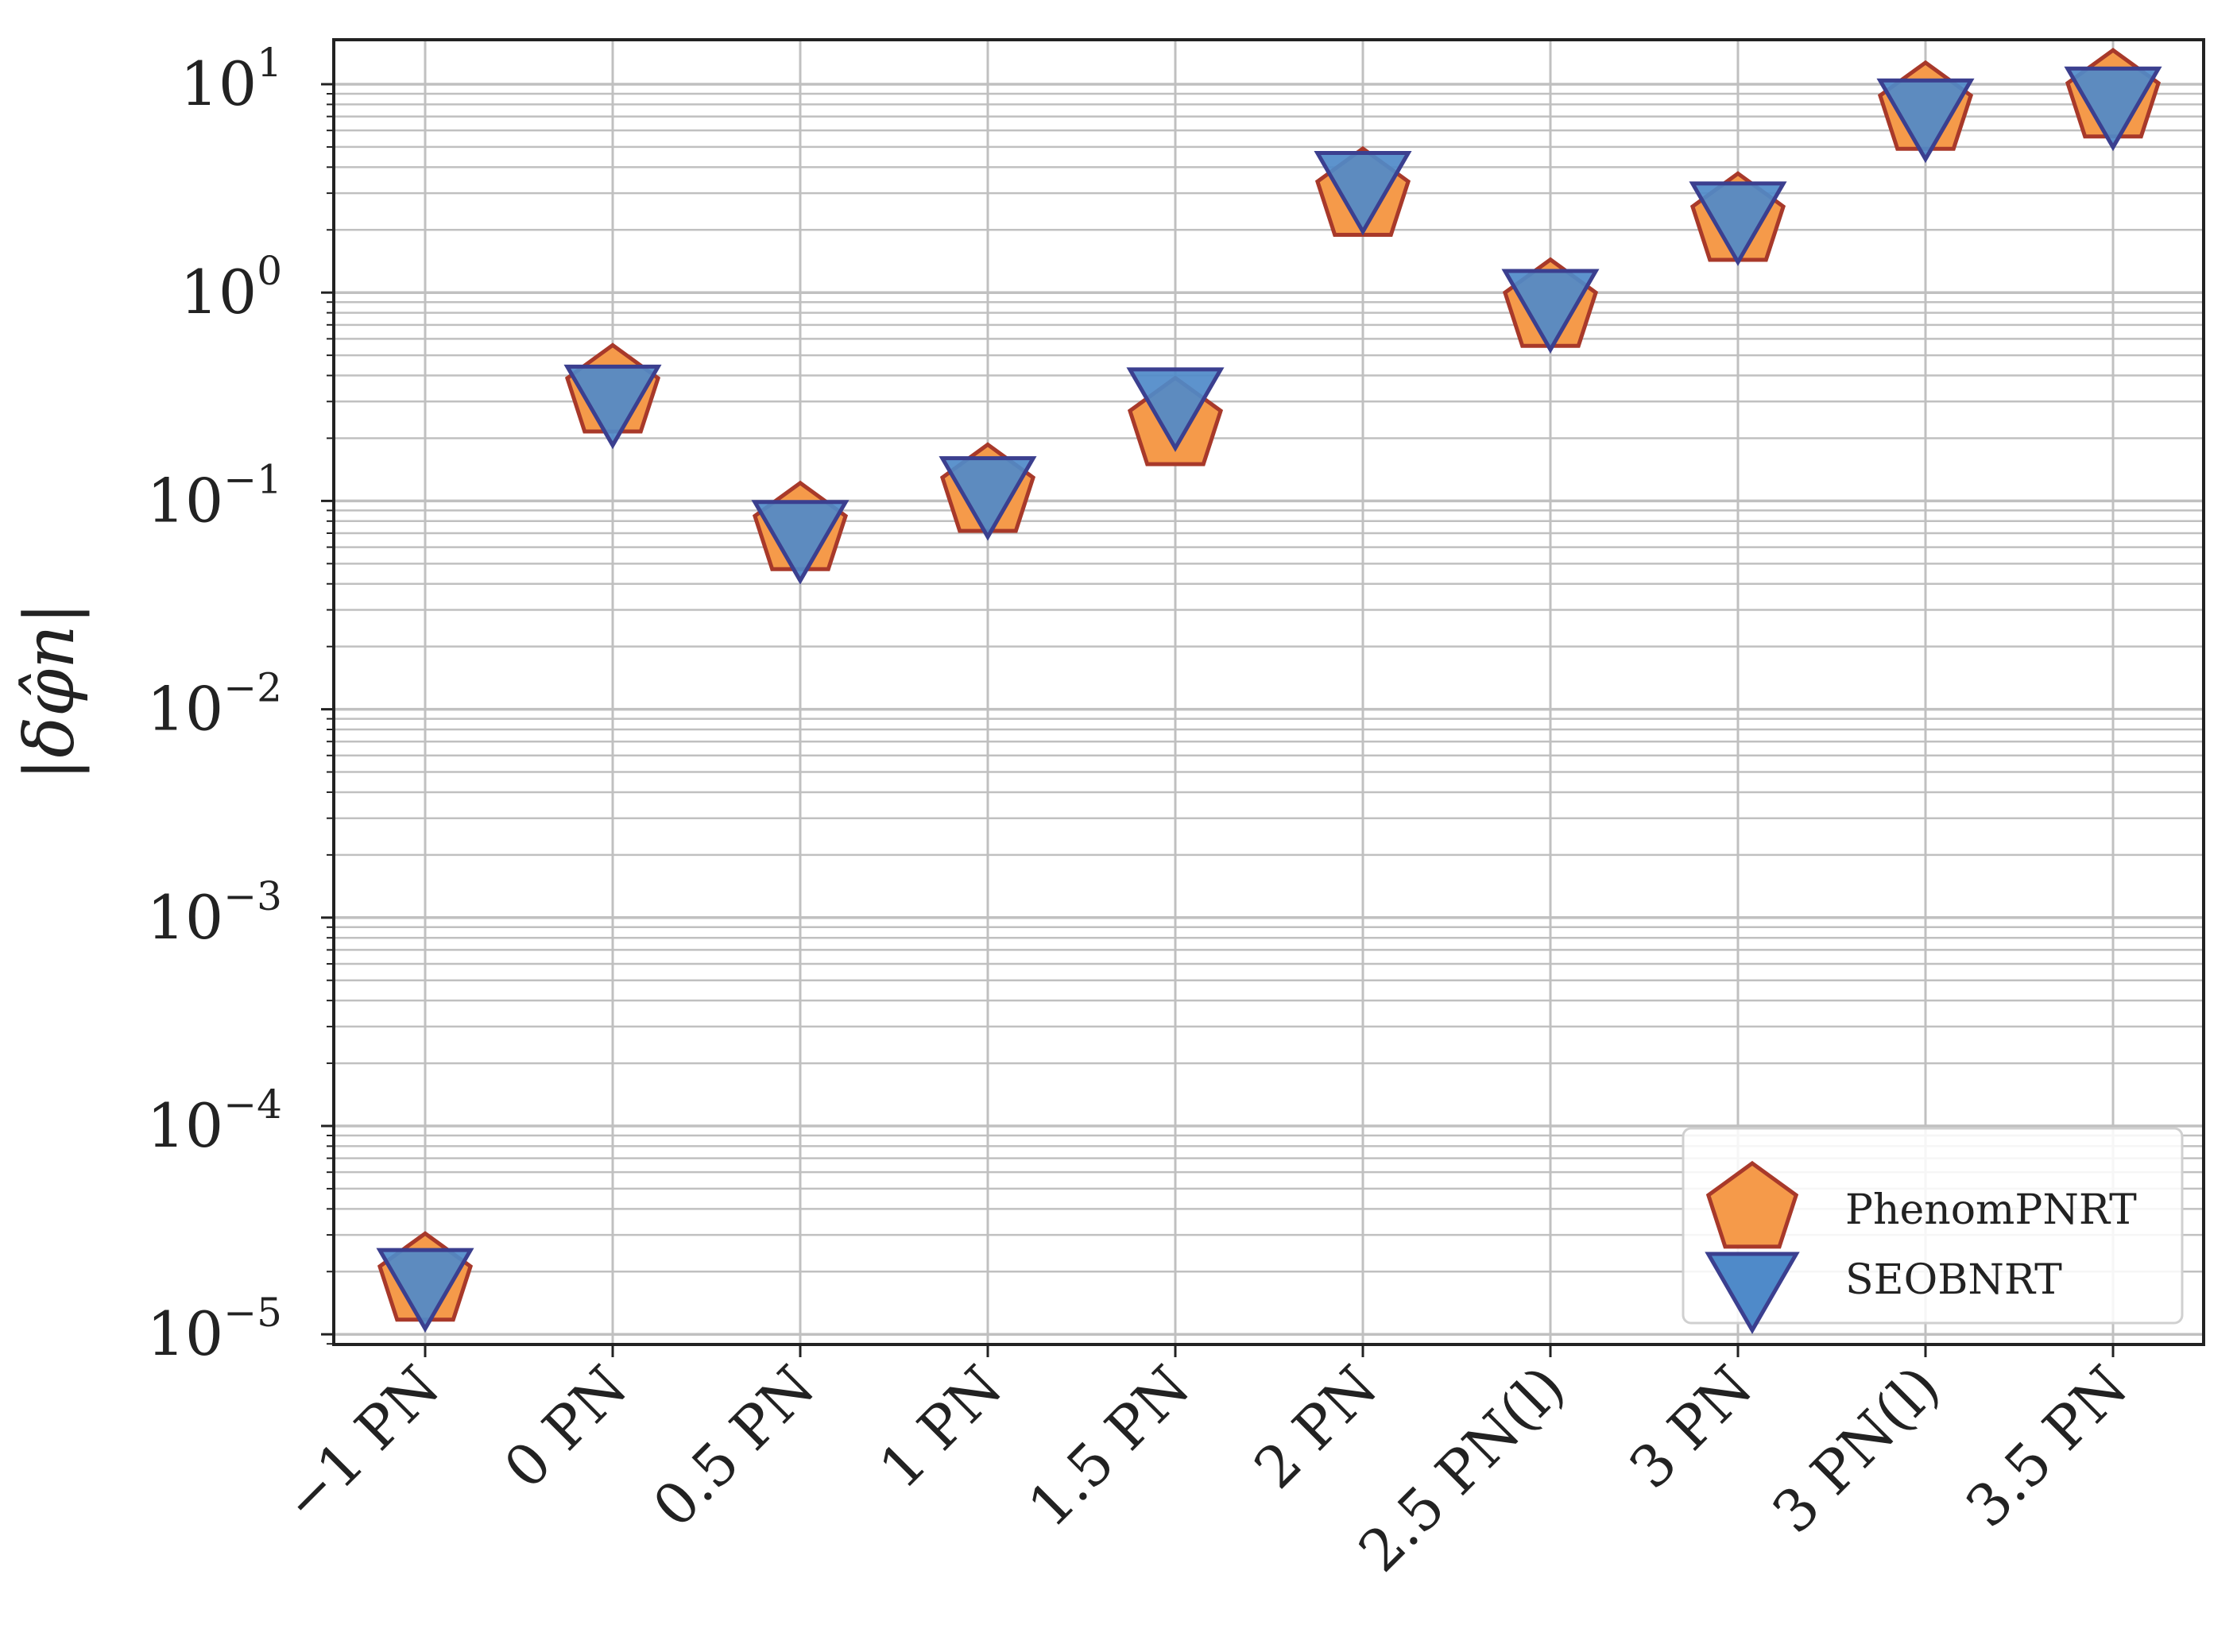 The image size is (2237, 1652). Describe the element at coordinates (361, 1444) in the screenshot. I see `x-tick-label: −1 PN` at that location.